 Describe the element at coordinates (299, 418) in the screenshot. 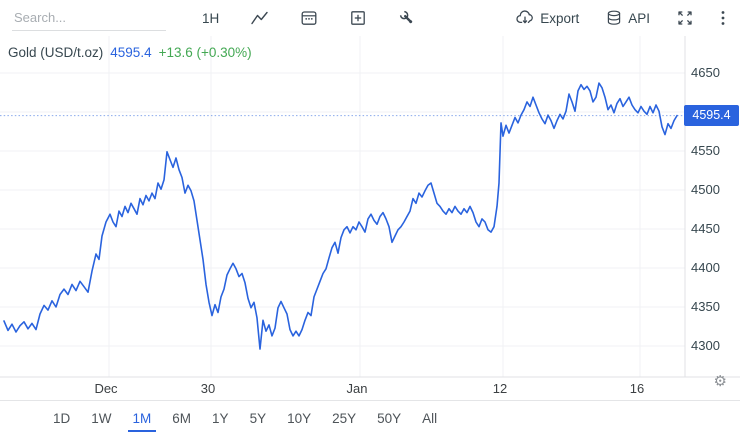

I see `range-tab-10y: 10Y` at that location.